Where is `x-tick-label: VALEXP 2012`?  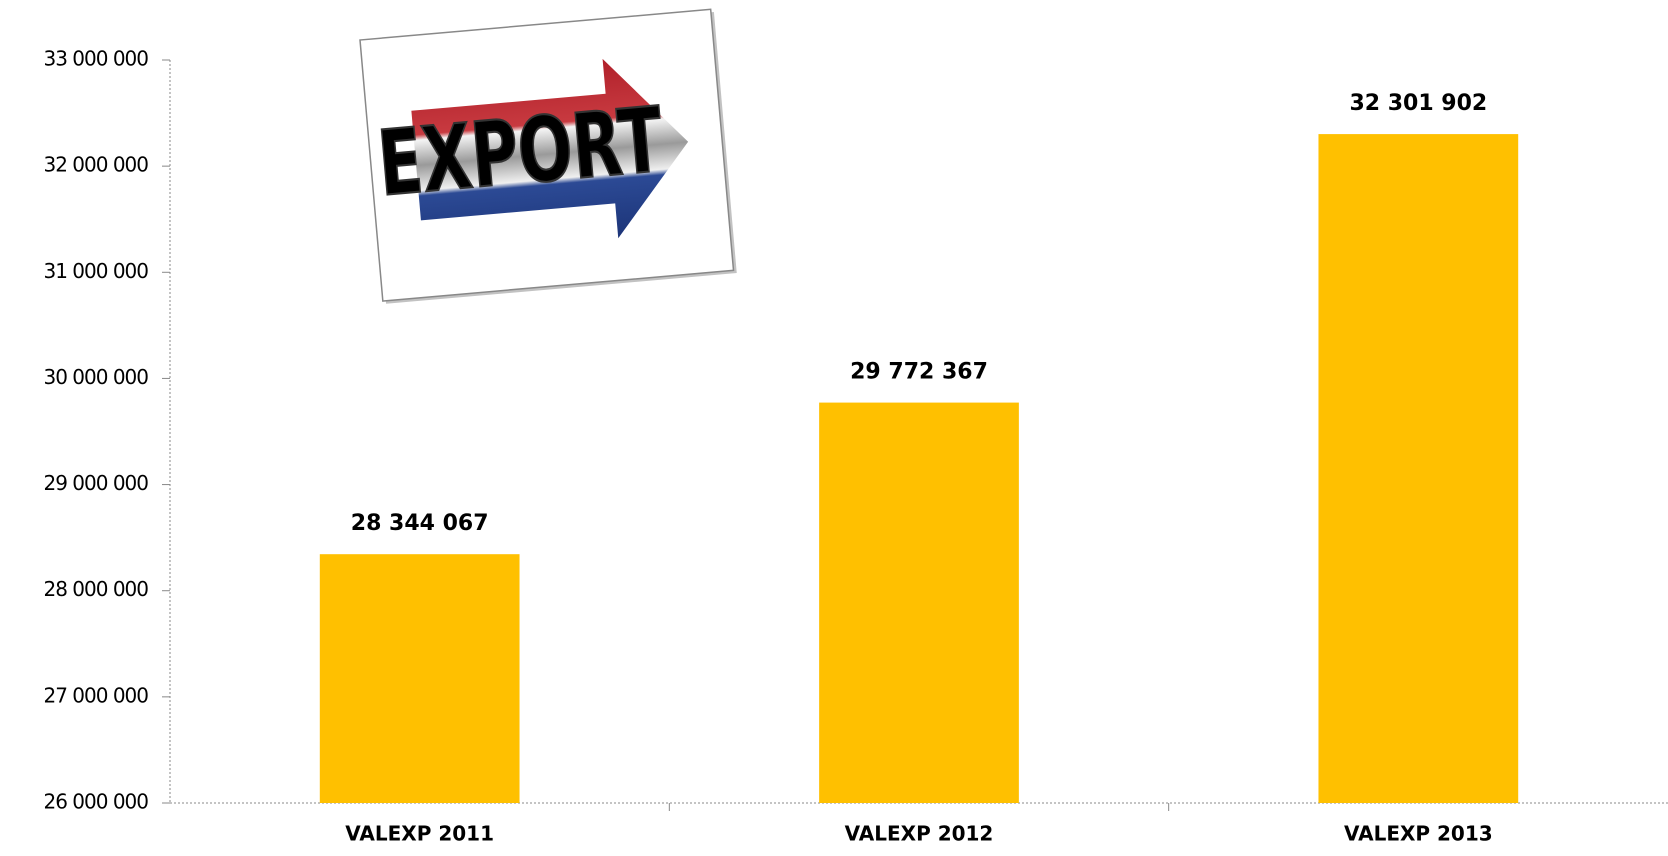 x-tick-label: VALEXP 2012 is located at coordinates (919, 834).